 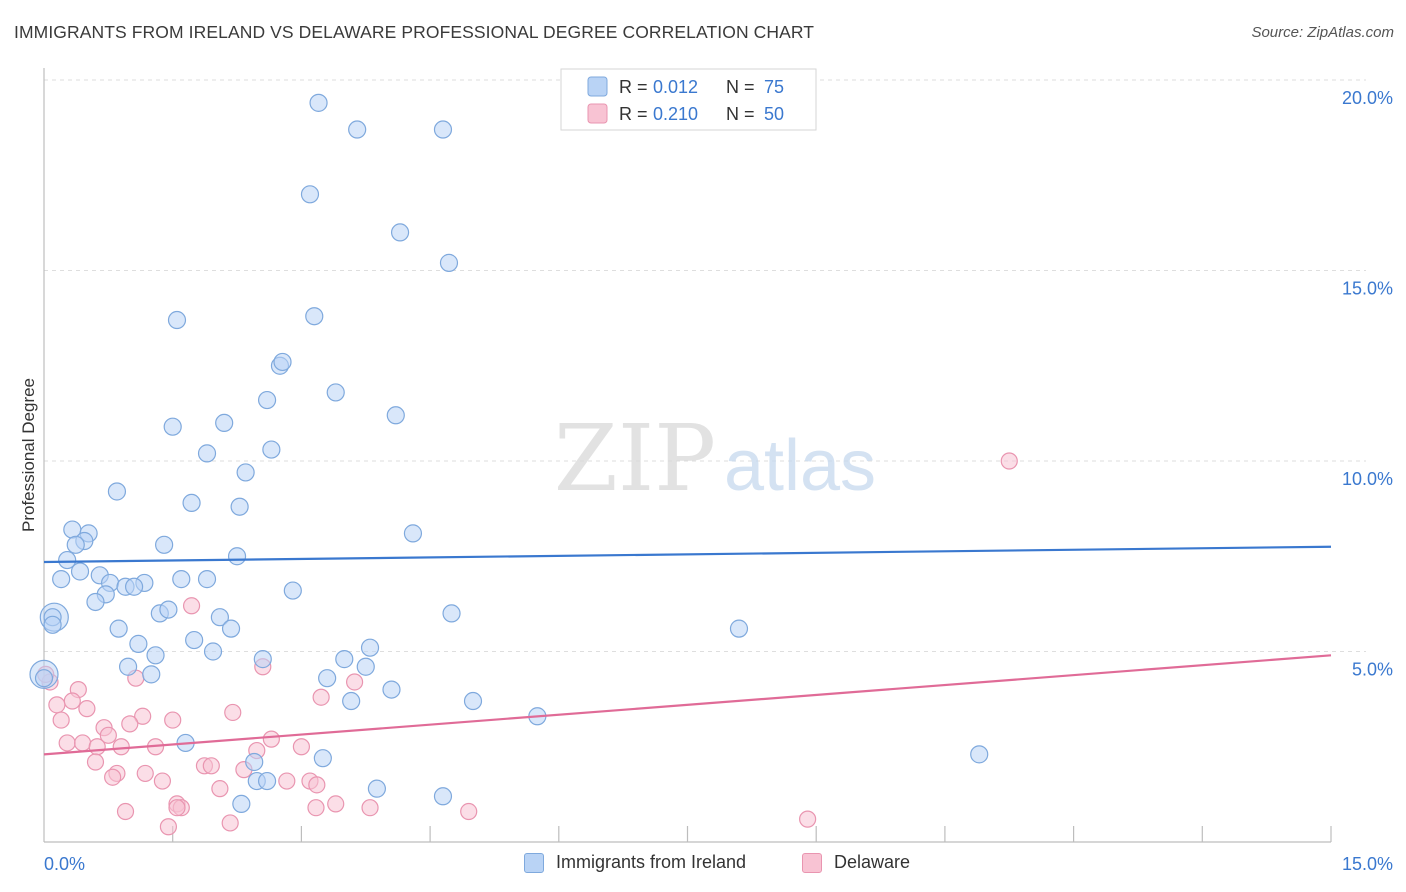 I want to click on legend-n-label-delaware: N =, so click(x=740, y=114).